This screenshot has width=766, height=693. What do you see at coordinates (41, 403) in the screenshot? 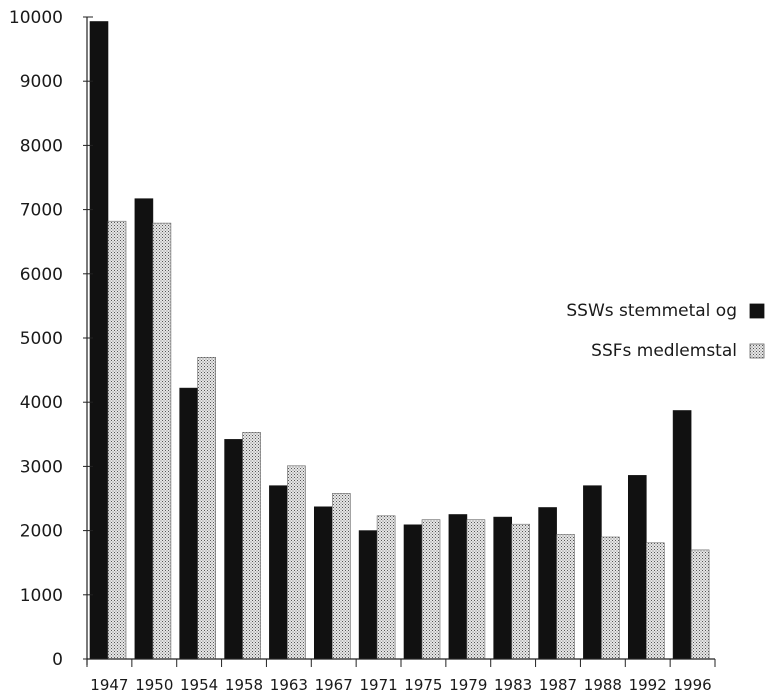
I see `y-tick-label: 4000` at bounding box center [41, 403].